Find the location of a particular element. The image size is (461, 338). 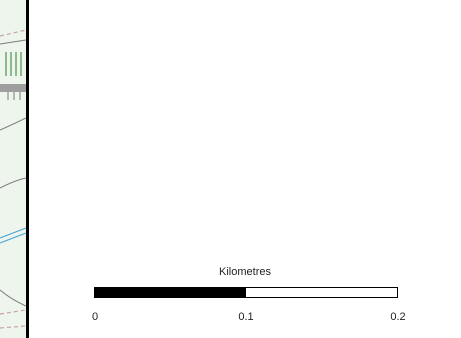

scalebar-label-0: 0 is located at coordinates (95, 317).